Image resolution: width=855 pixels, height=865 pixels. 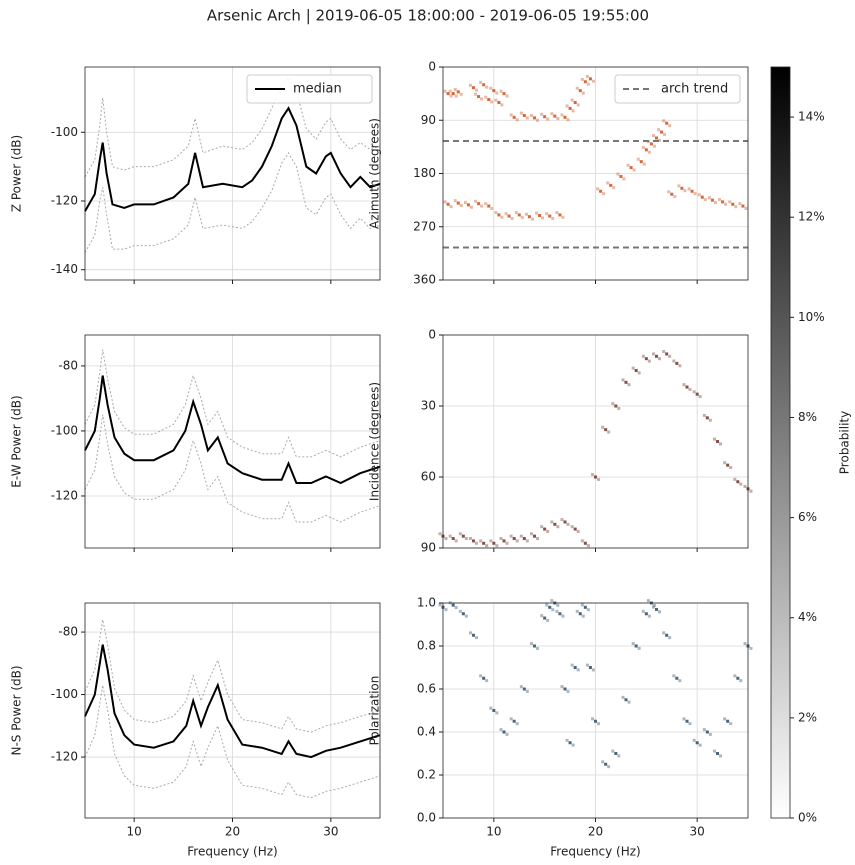 What do you see at coordinates (807, 717) in the screenshot?
I see `colorbar-tick-label: 2%` at bounding box center [807, 717].